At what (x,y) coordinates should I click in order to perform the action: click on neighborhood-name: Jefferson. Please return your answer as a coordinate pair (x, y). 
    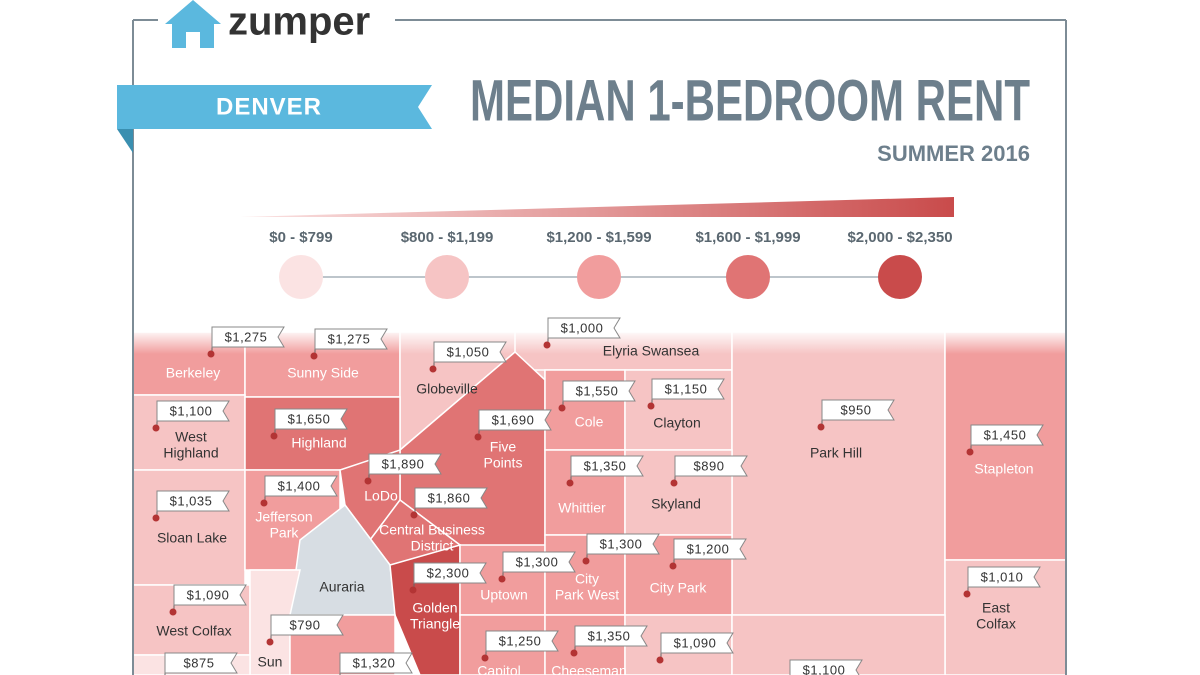
    Looking at the image, I should click on (283, 517).